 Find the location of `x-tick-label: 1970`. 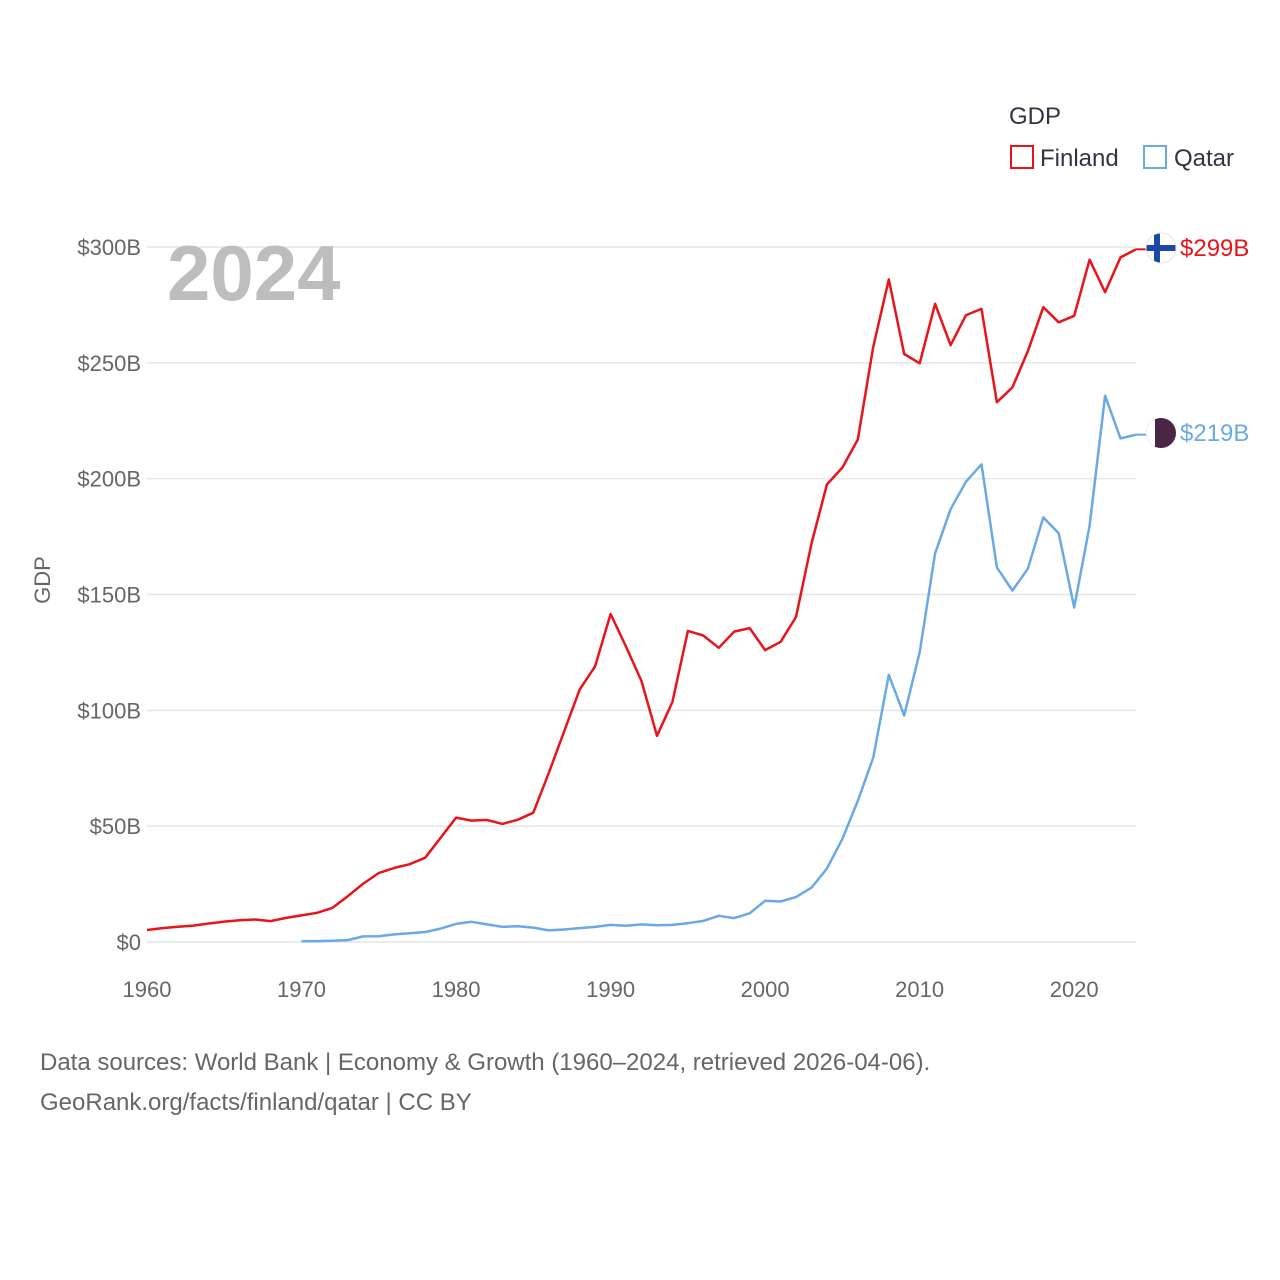

x-tick-label: 1970 is located at coordinates (301, 989).